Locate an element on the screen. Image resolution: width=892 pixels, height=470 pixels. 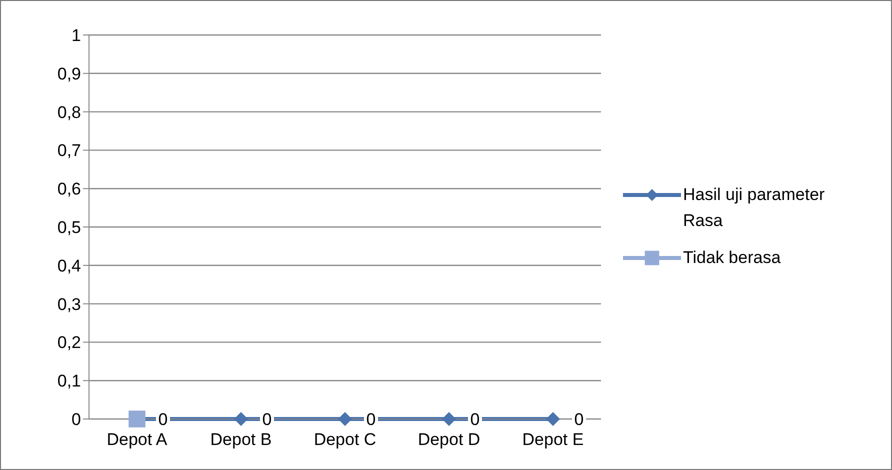
y-tick-label: 0,6 is located at coordinates (69, 189).